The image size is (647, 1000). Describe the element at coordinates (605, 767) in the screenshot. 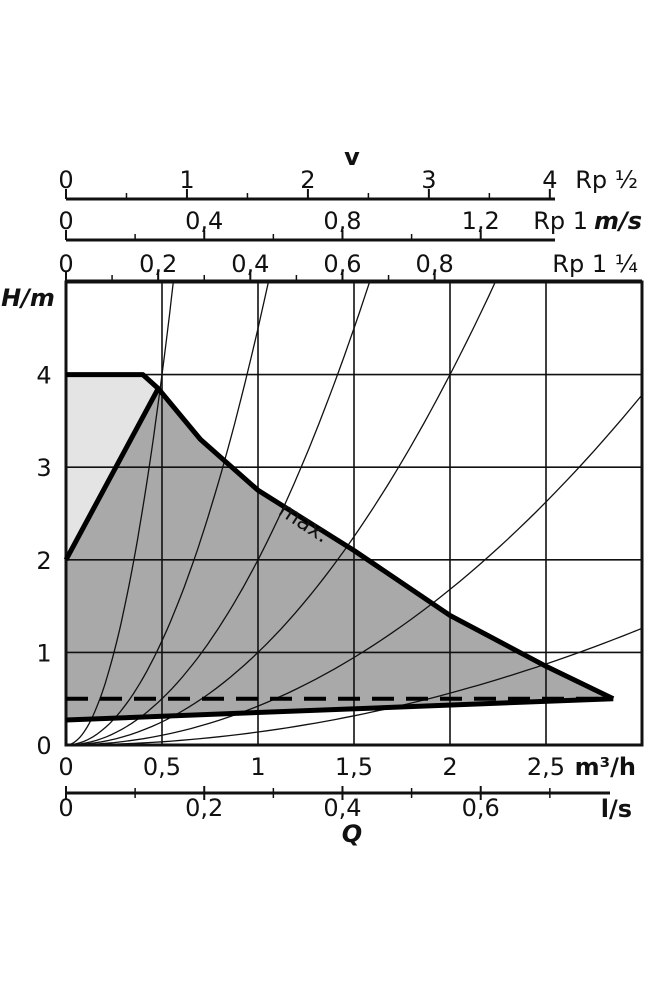

I see `x-unit-m3h: m³/h` at that location.